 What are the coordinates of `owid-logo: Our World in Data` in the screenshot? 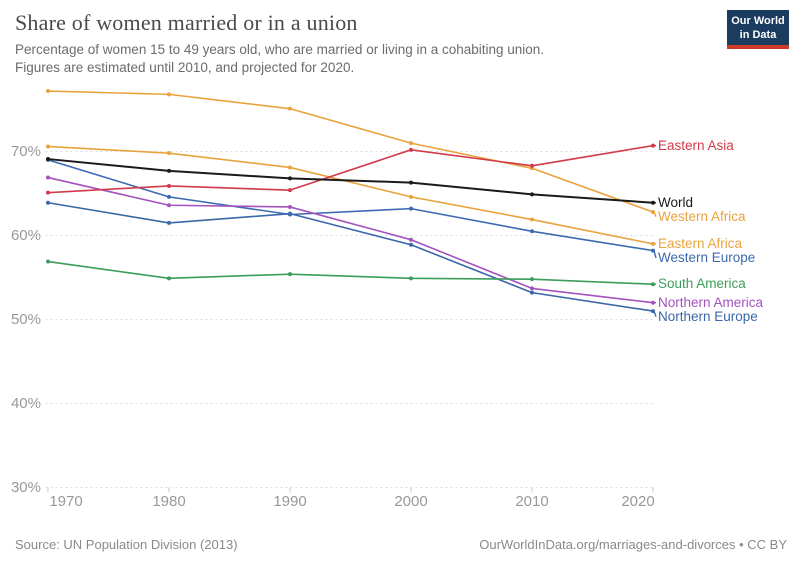 It's located at (758, 29).